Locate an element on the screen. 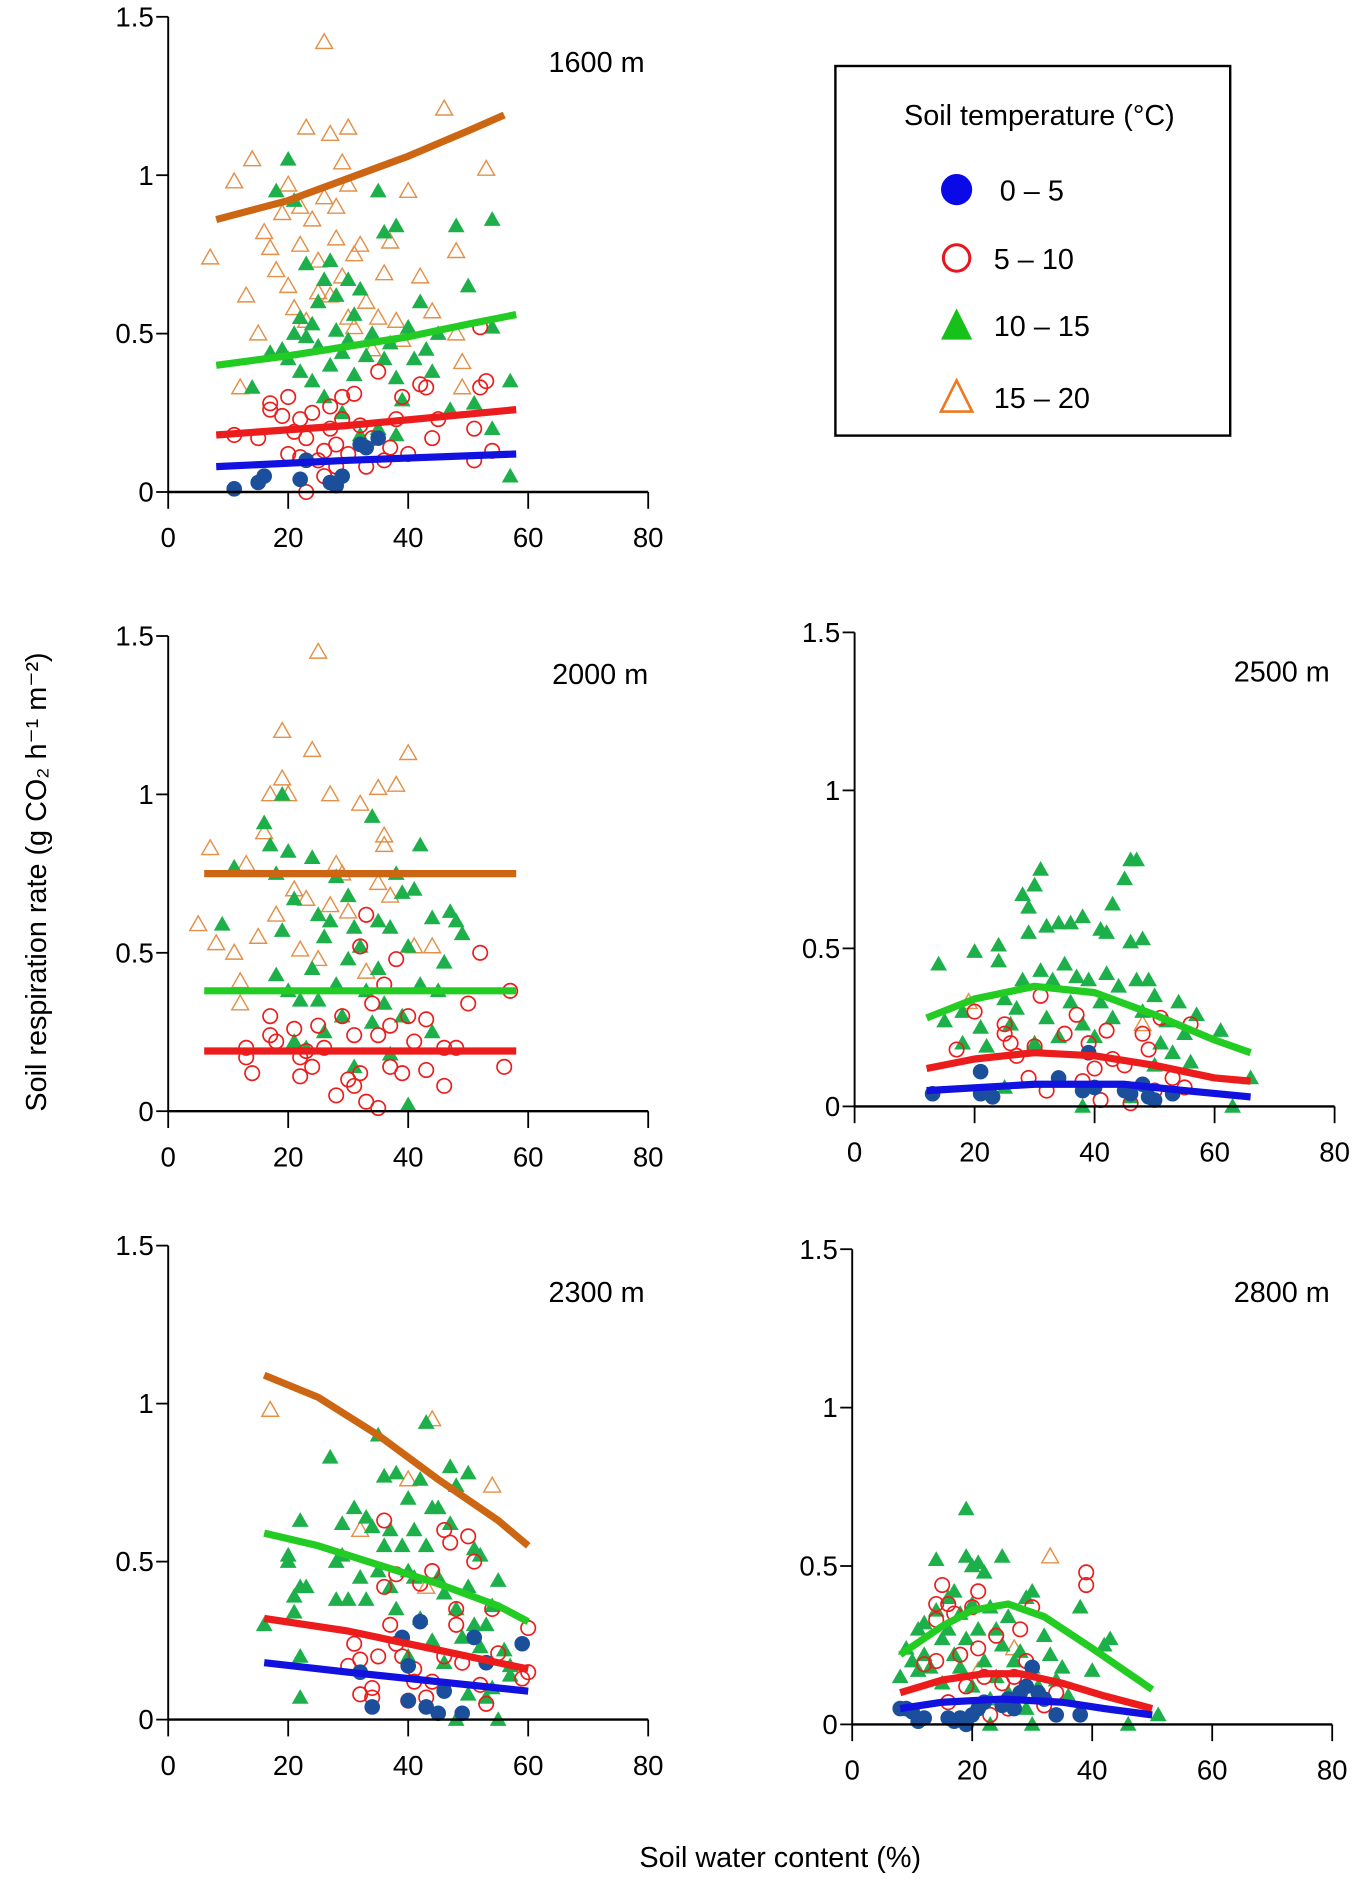 The height and width of the screenshot is (1884, 1360). x-tick-label: 0 is located at coordinates (852, 1770).